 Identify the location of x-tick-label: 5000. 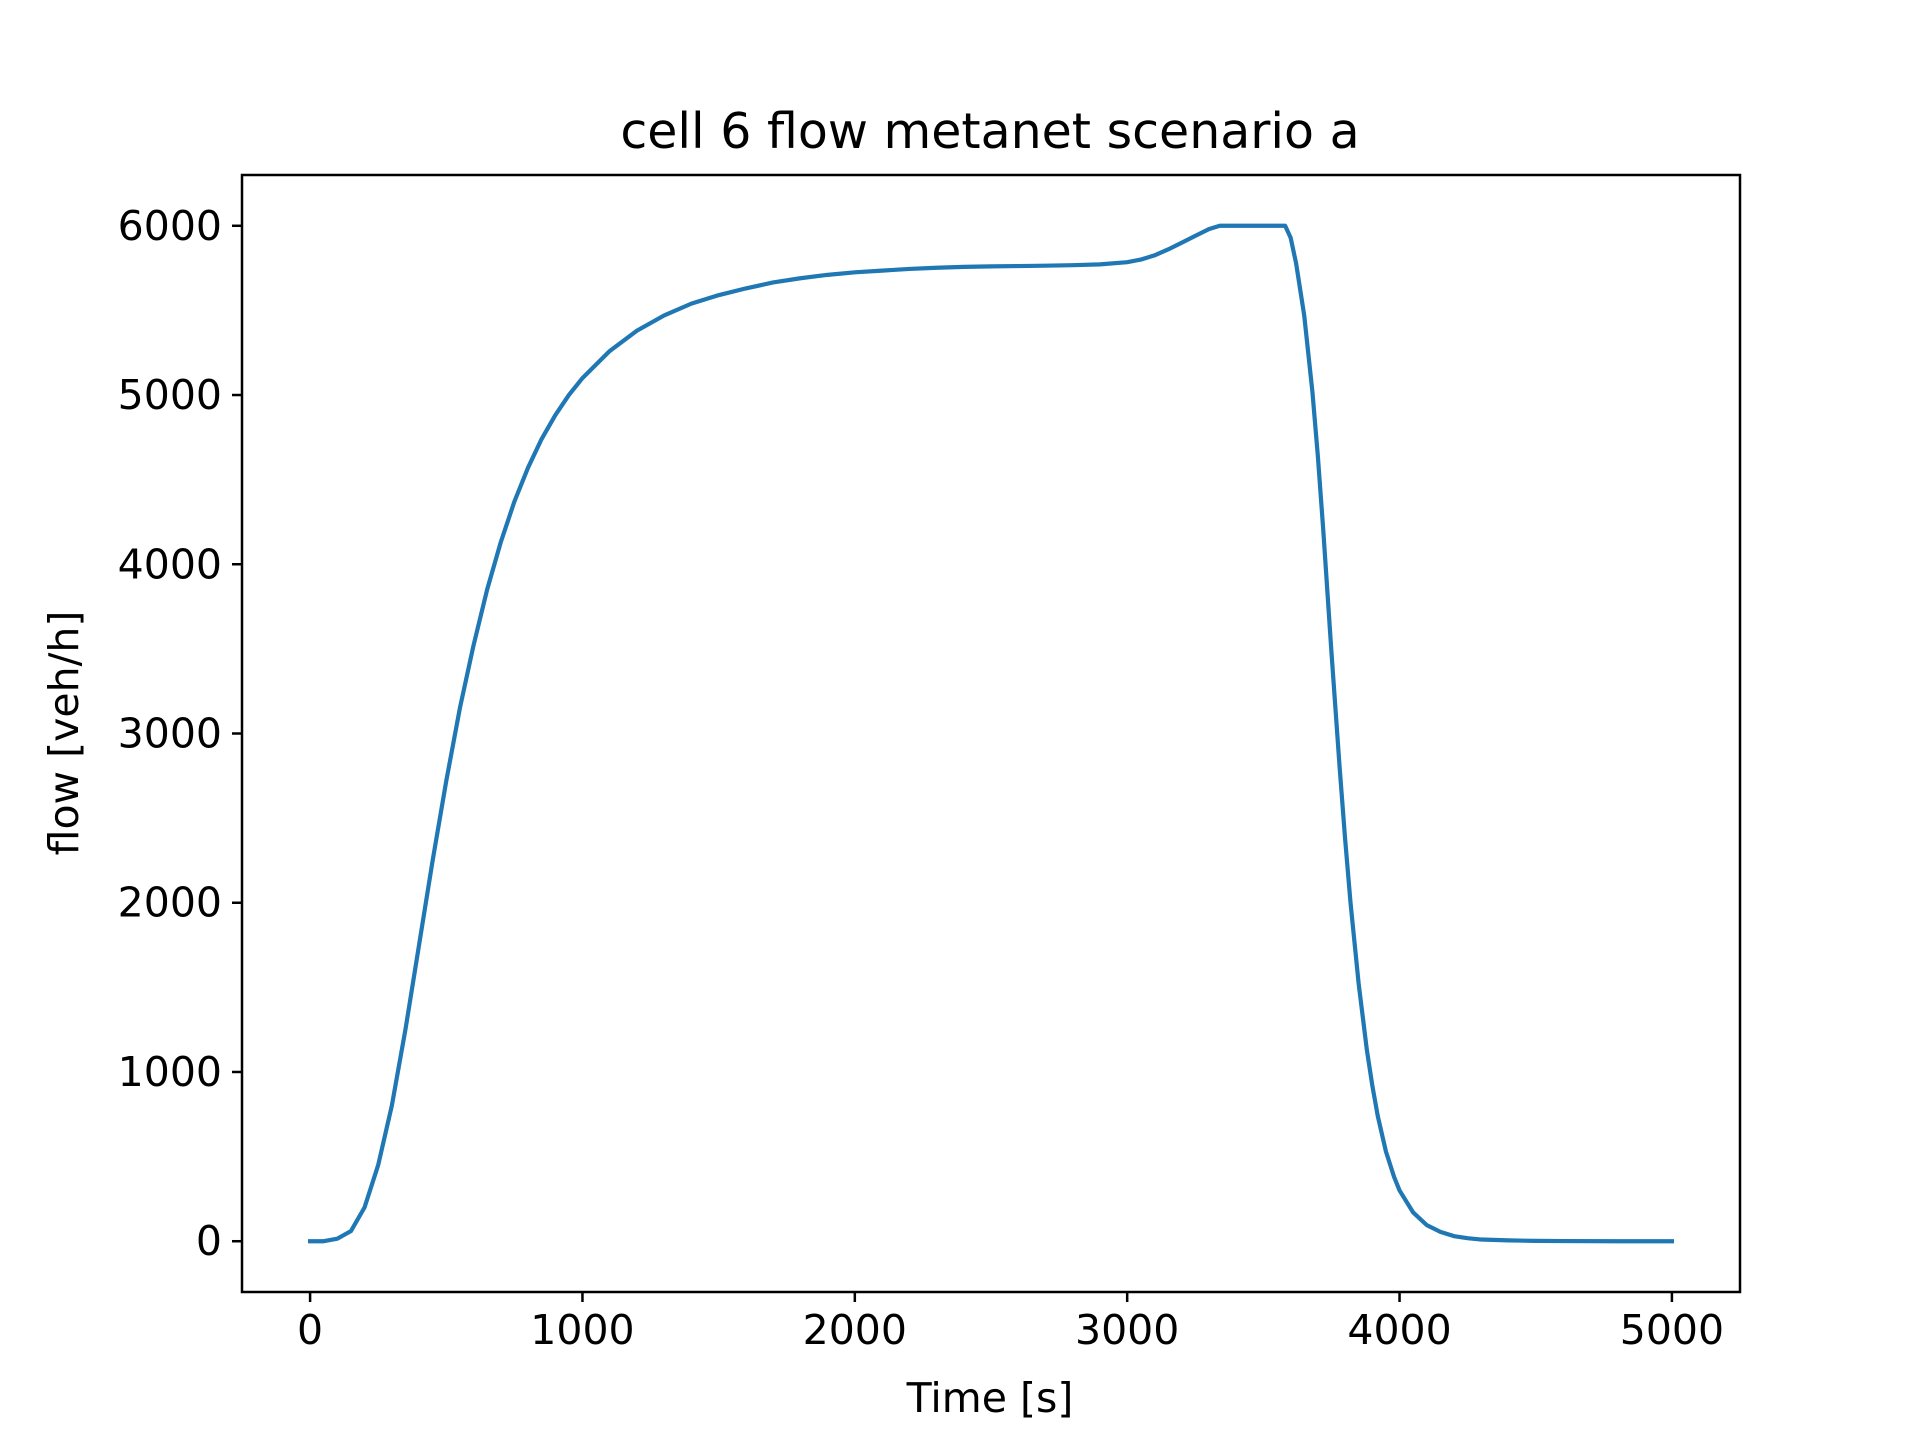
(1672, 1330).